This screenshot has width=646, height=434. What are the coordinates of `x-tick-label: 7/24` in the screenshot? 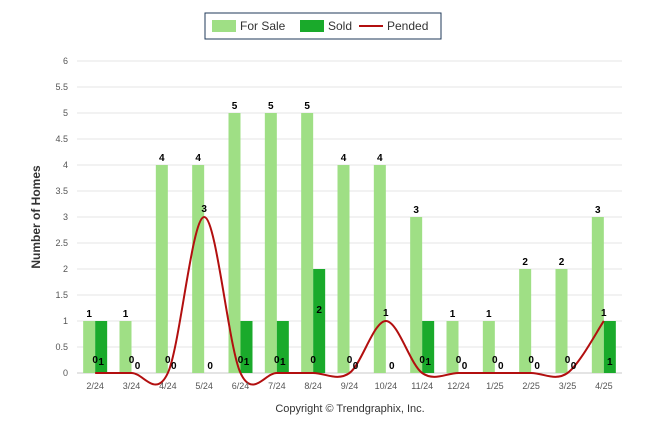 It's located at (277, 386).